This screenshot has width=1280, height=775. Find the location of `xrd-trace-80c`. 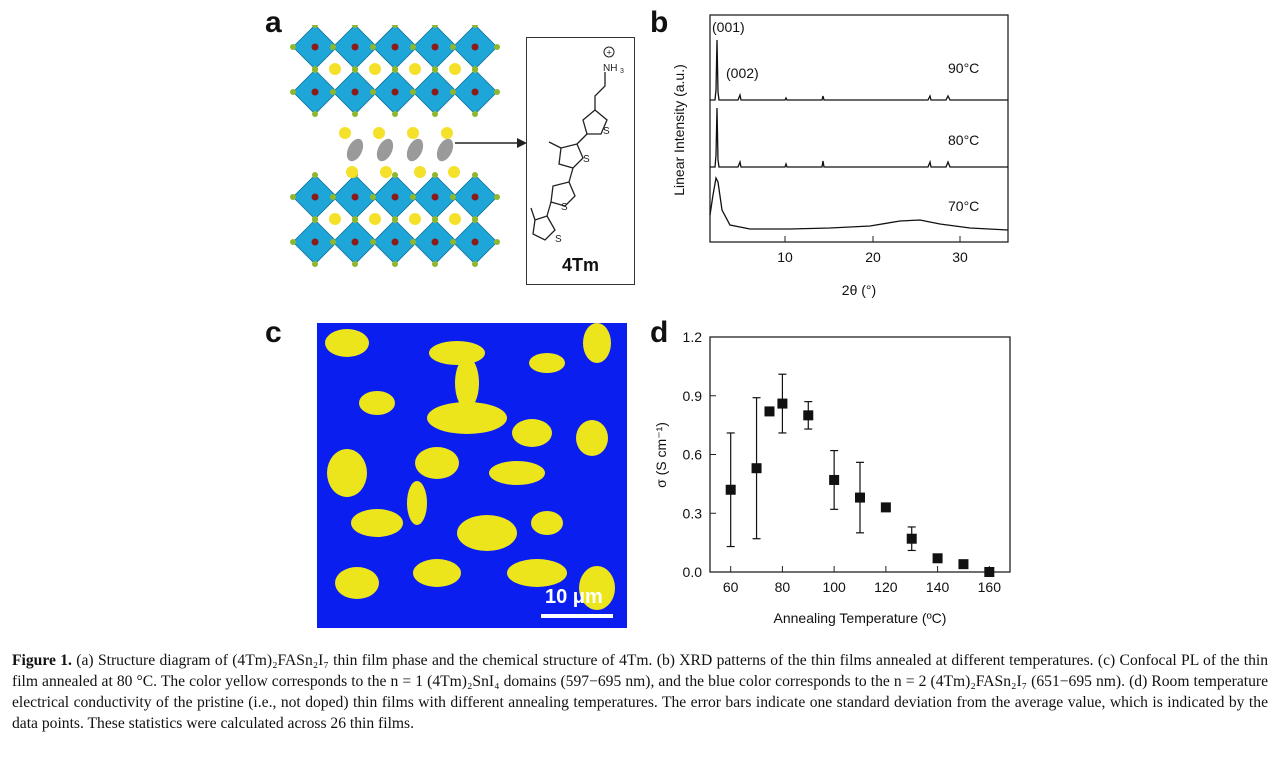

xrd-trace-80c is located at coordinates (859, 137).